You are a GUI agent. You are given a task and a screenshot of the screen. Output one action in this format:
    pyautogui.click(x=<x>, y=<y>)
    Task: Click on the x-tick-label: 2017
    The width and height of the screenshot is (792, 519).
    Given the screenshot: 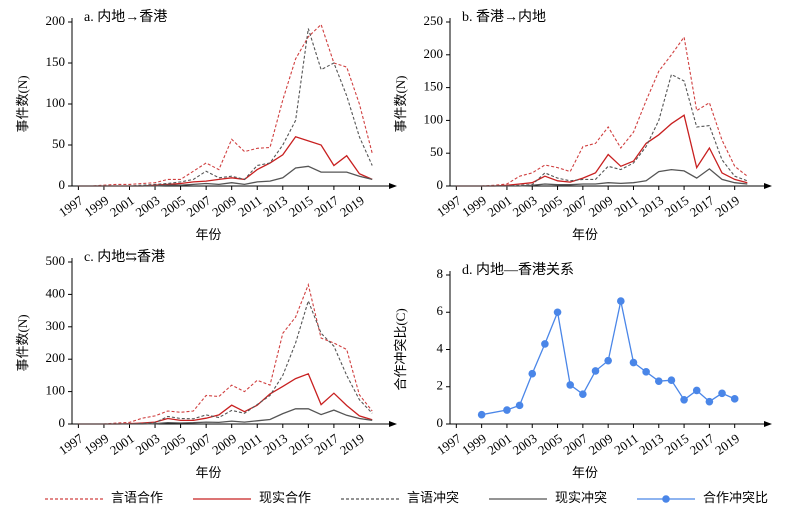 What is the action you would take?
    pyautogui.click(x=326, y=205)
    